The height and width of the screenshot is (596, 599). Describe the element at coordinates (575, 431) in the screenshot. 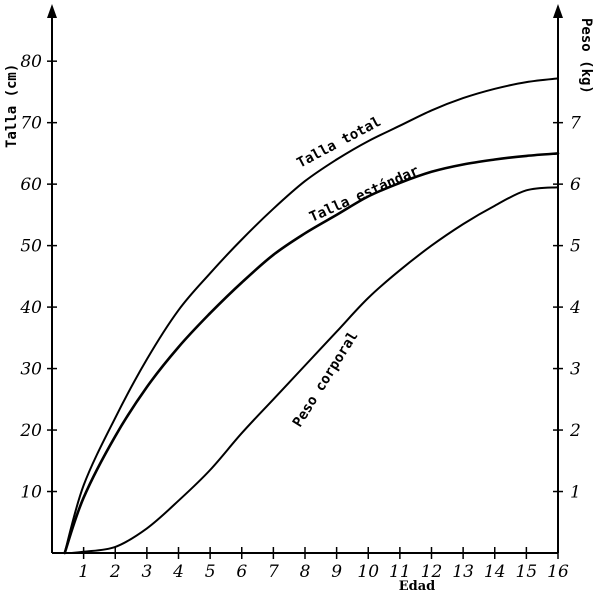

I see `y-right-tick-label: 2` at that location.